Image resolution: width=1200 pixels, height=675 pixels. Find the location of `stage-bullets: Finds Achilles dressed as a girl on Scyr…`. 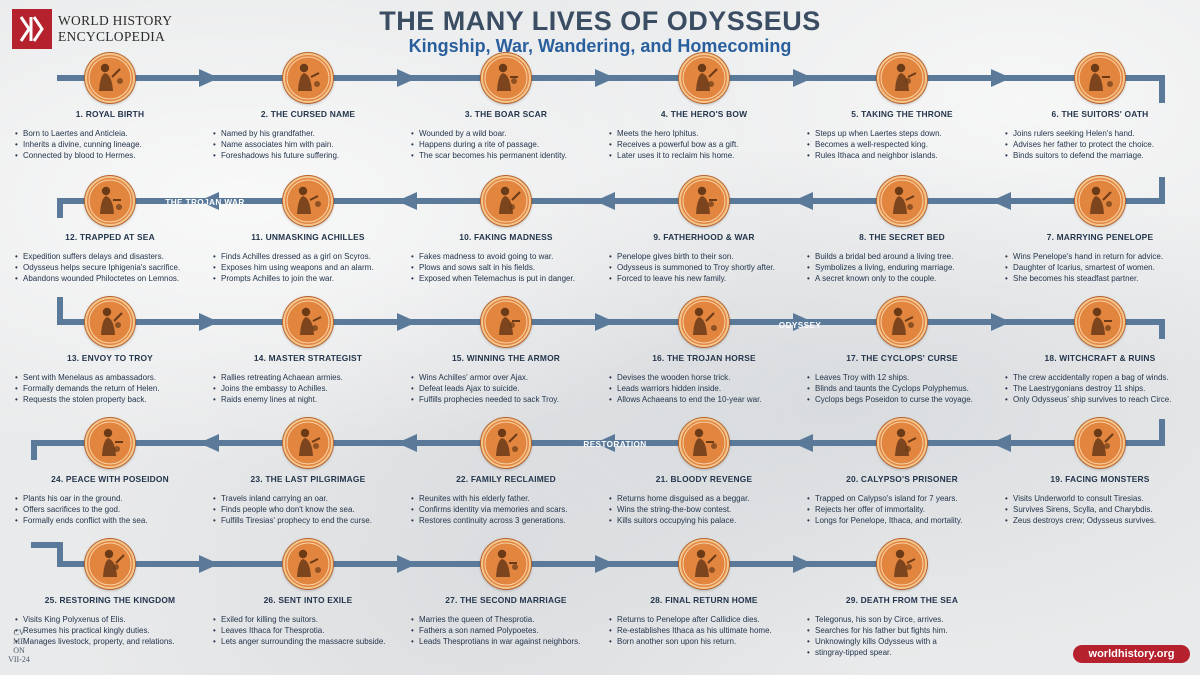

stage-bullets: Finds Achilles dressed as a girl on Scyr… is located at coordinates (308, 267).